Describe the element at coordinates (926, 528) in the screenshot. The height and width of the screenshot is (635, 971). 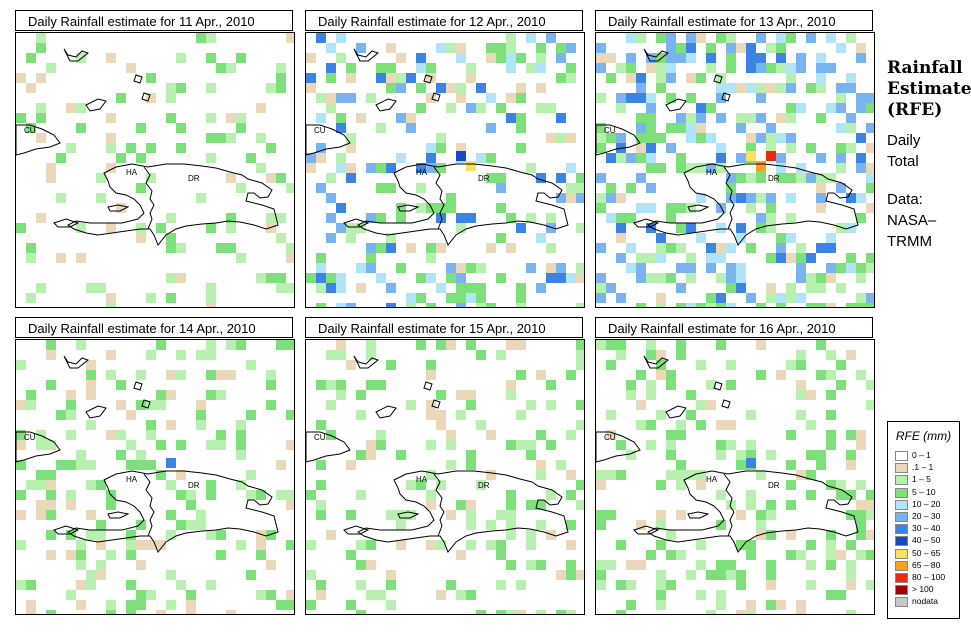
I see `legend-label: 30 – 40` at that location.